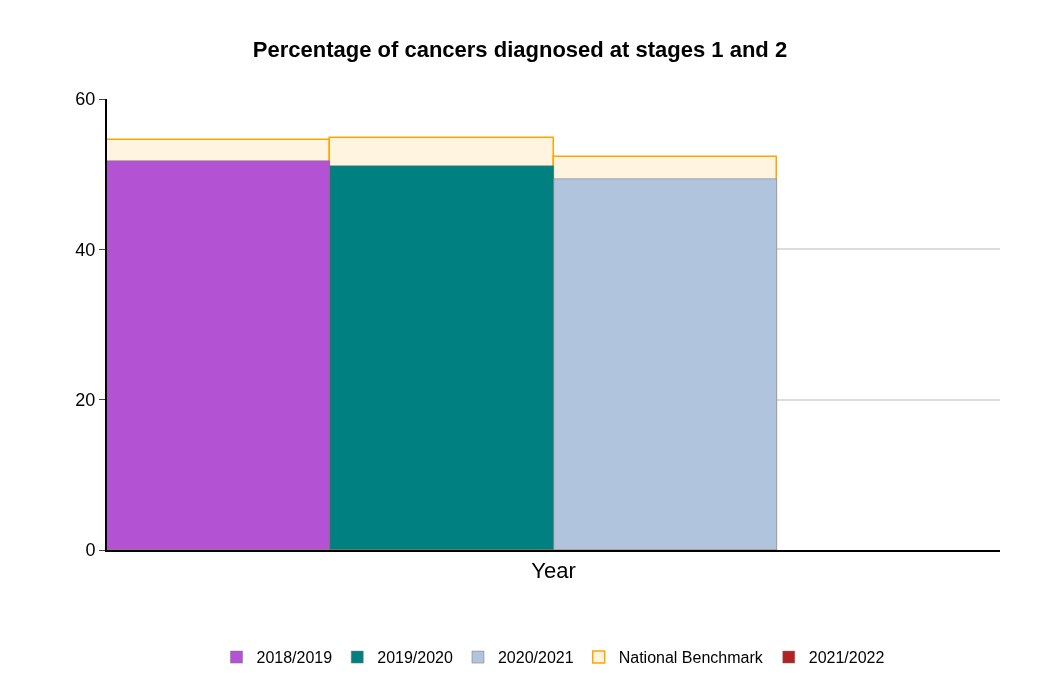 The image size is (1040, 686). I want to click on legend-label: 2020/2021, so click(535, 658).